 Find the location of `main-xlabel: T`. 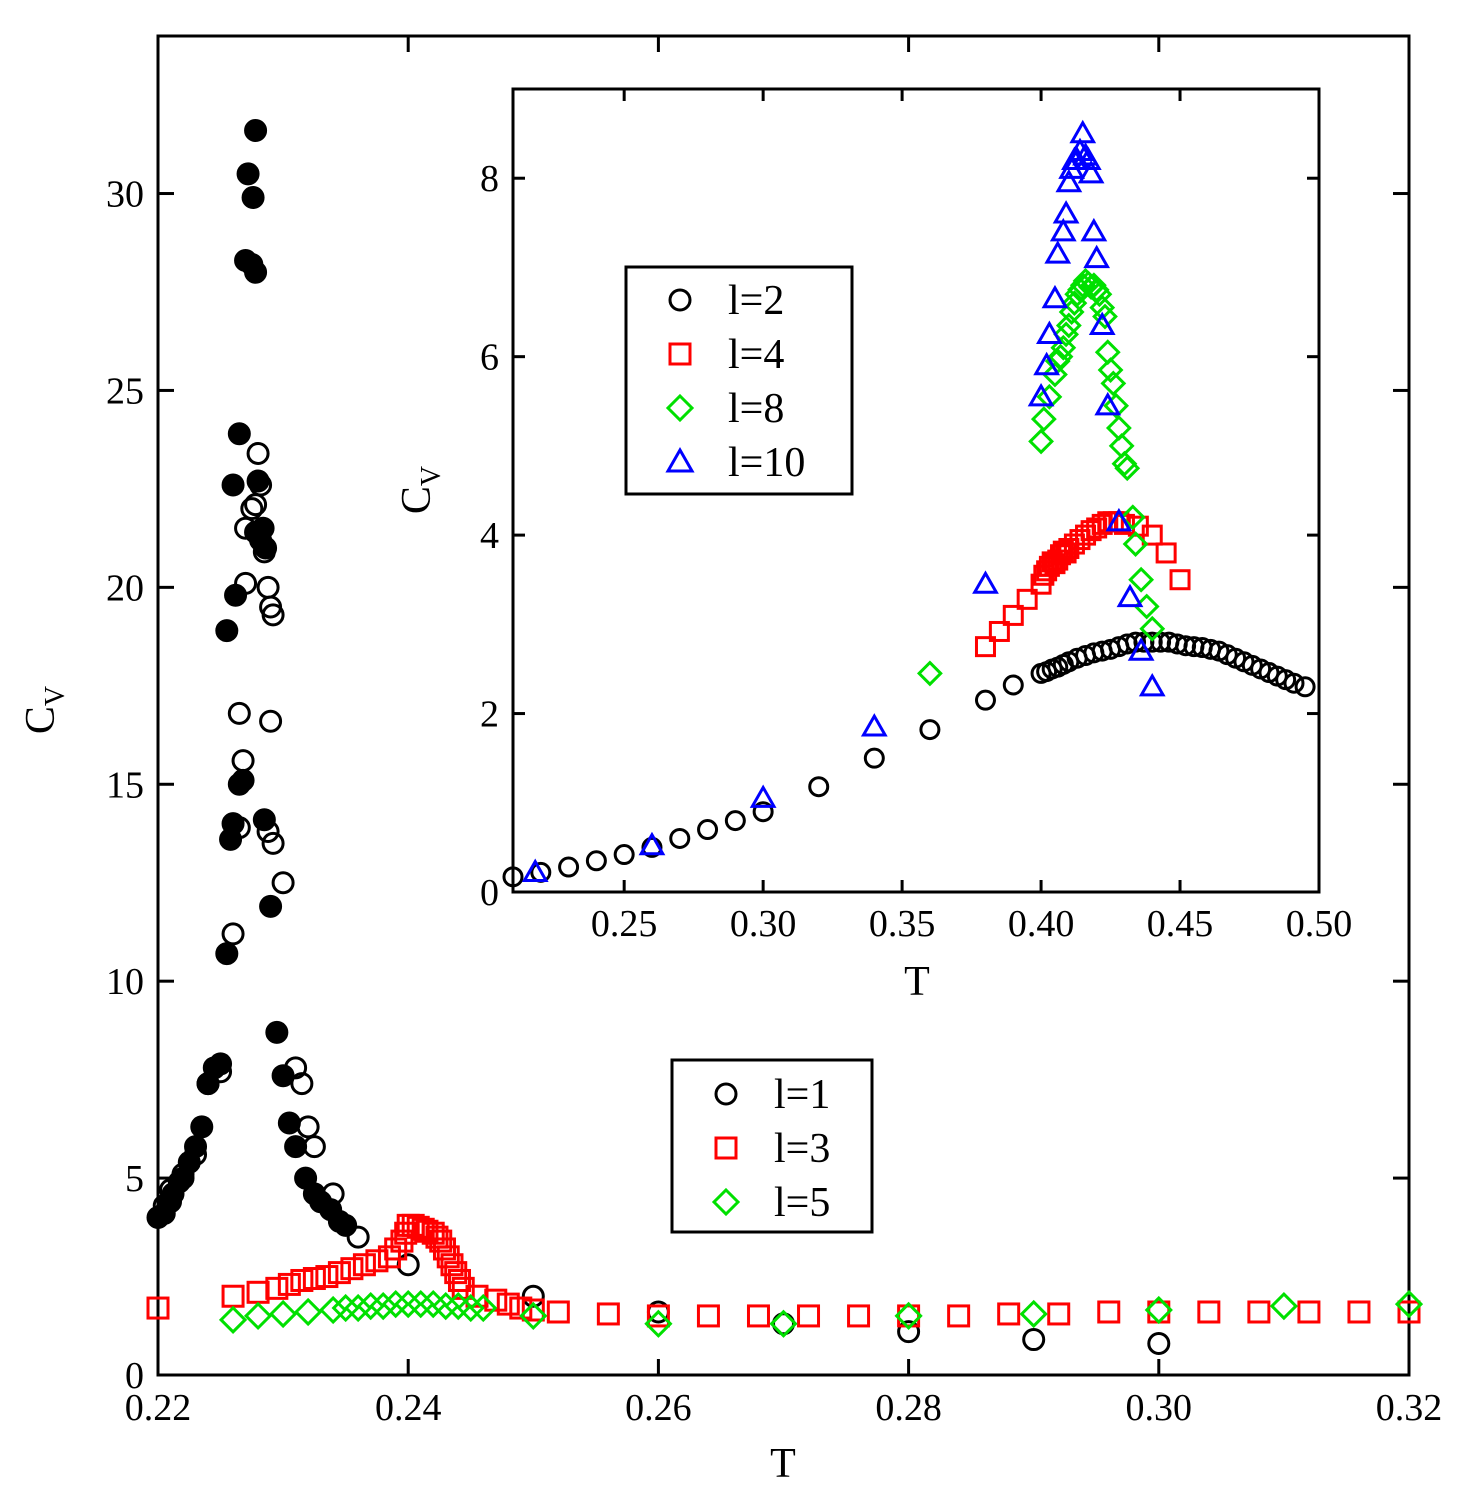

main-xlabel: T is located at coordinates (783, 1464).